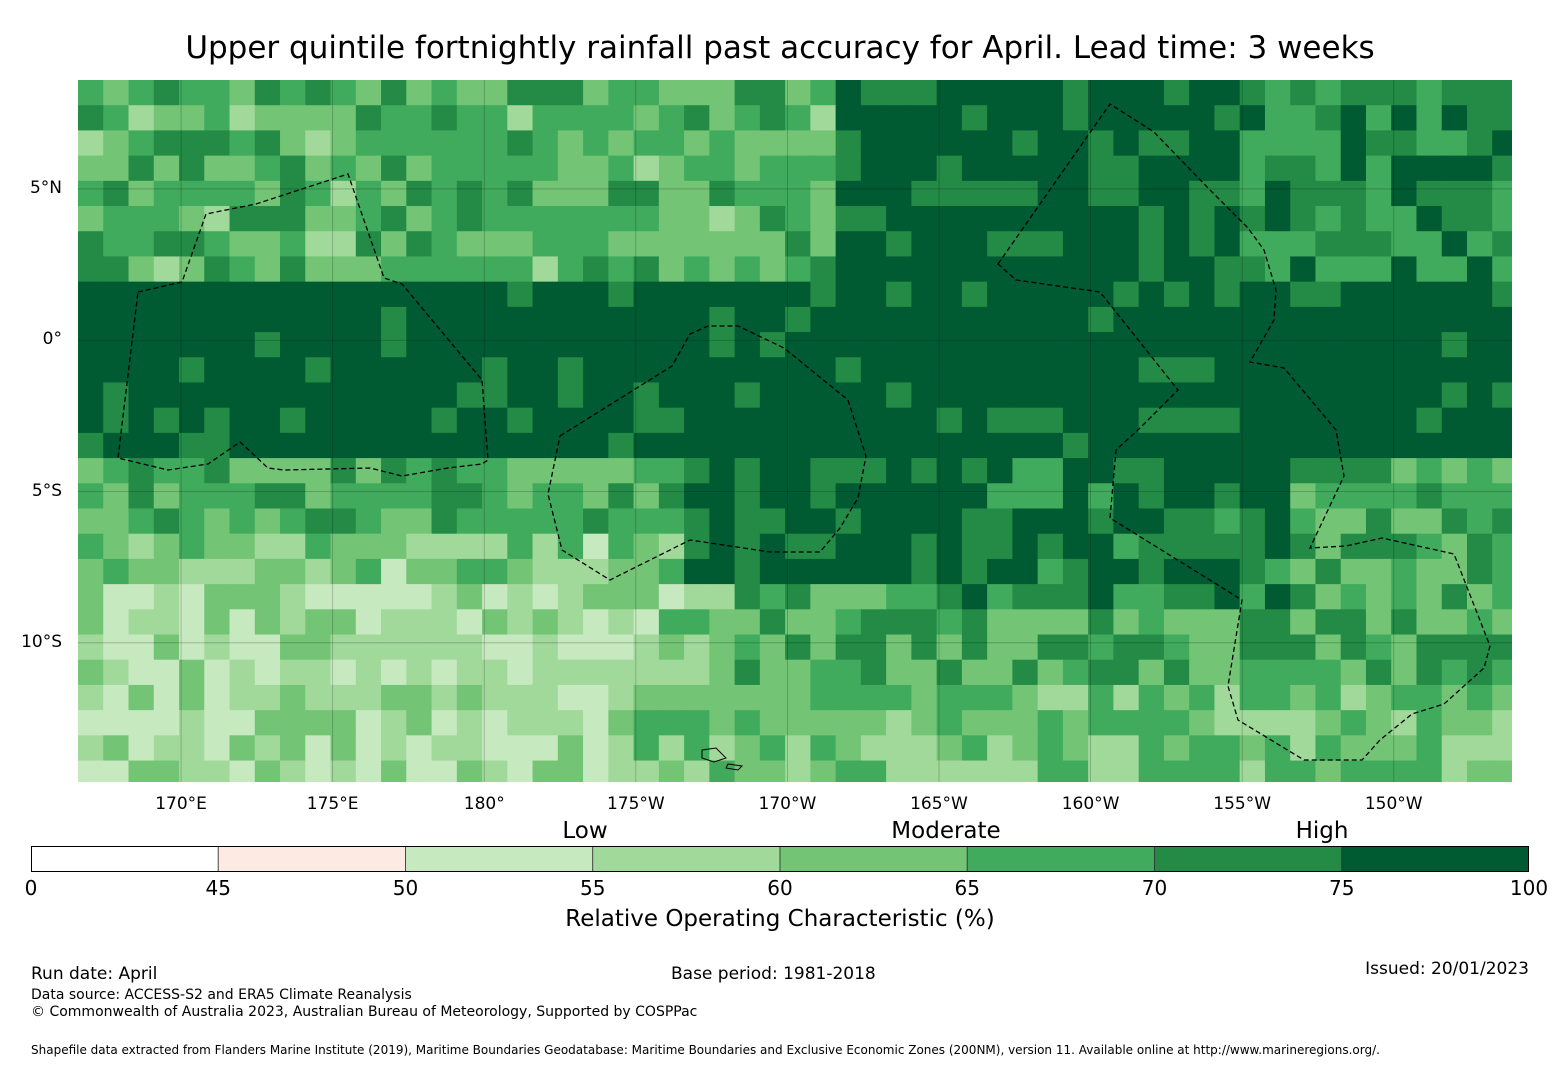 The image size is (1560, 1065). What do you see at coordinates (635, 804) in the screenshot?
I see `longitude-label: 175°W` at bounding box center [635, 804].